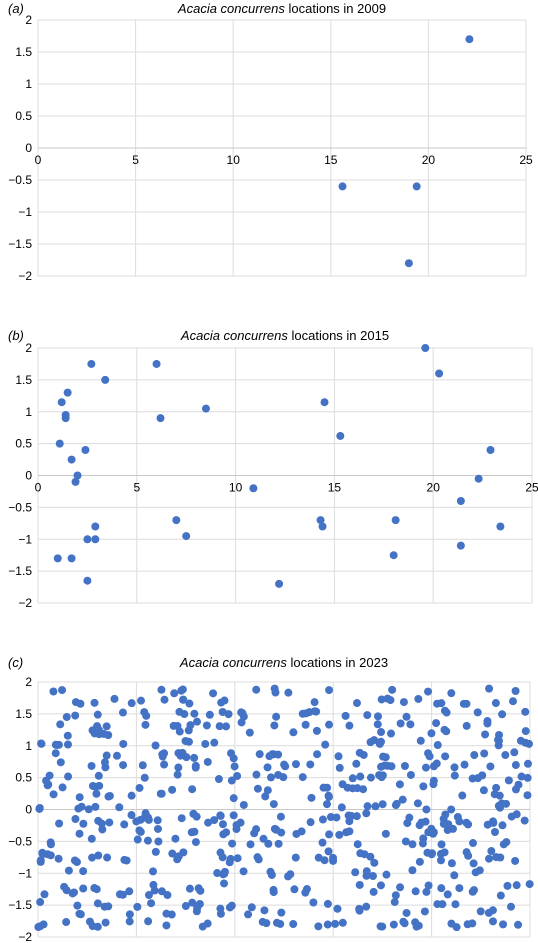 The width and height of the screenshot is (538, 943). What do you see at coordinates (25, 276) in the screenshot?
I see `y-tick-label: −2` at bounding box center [25, 276].